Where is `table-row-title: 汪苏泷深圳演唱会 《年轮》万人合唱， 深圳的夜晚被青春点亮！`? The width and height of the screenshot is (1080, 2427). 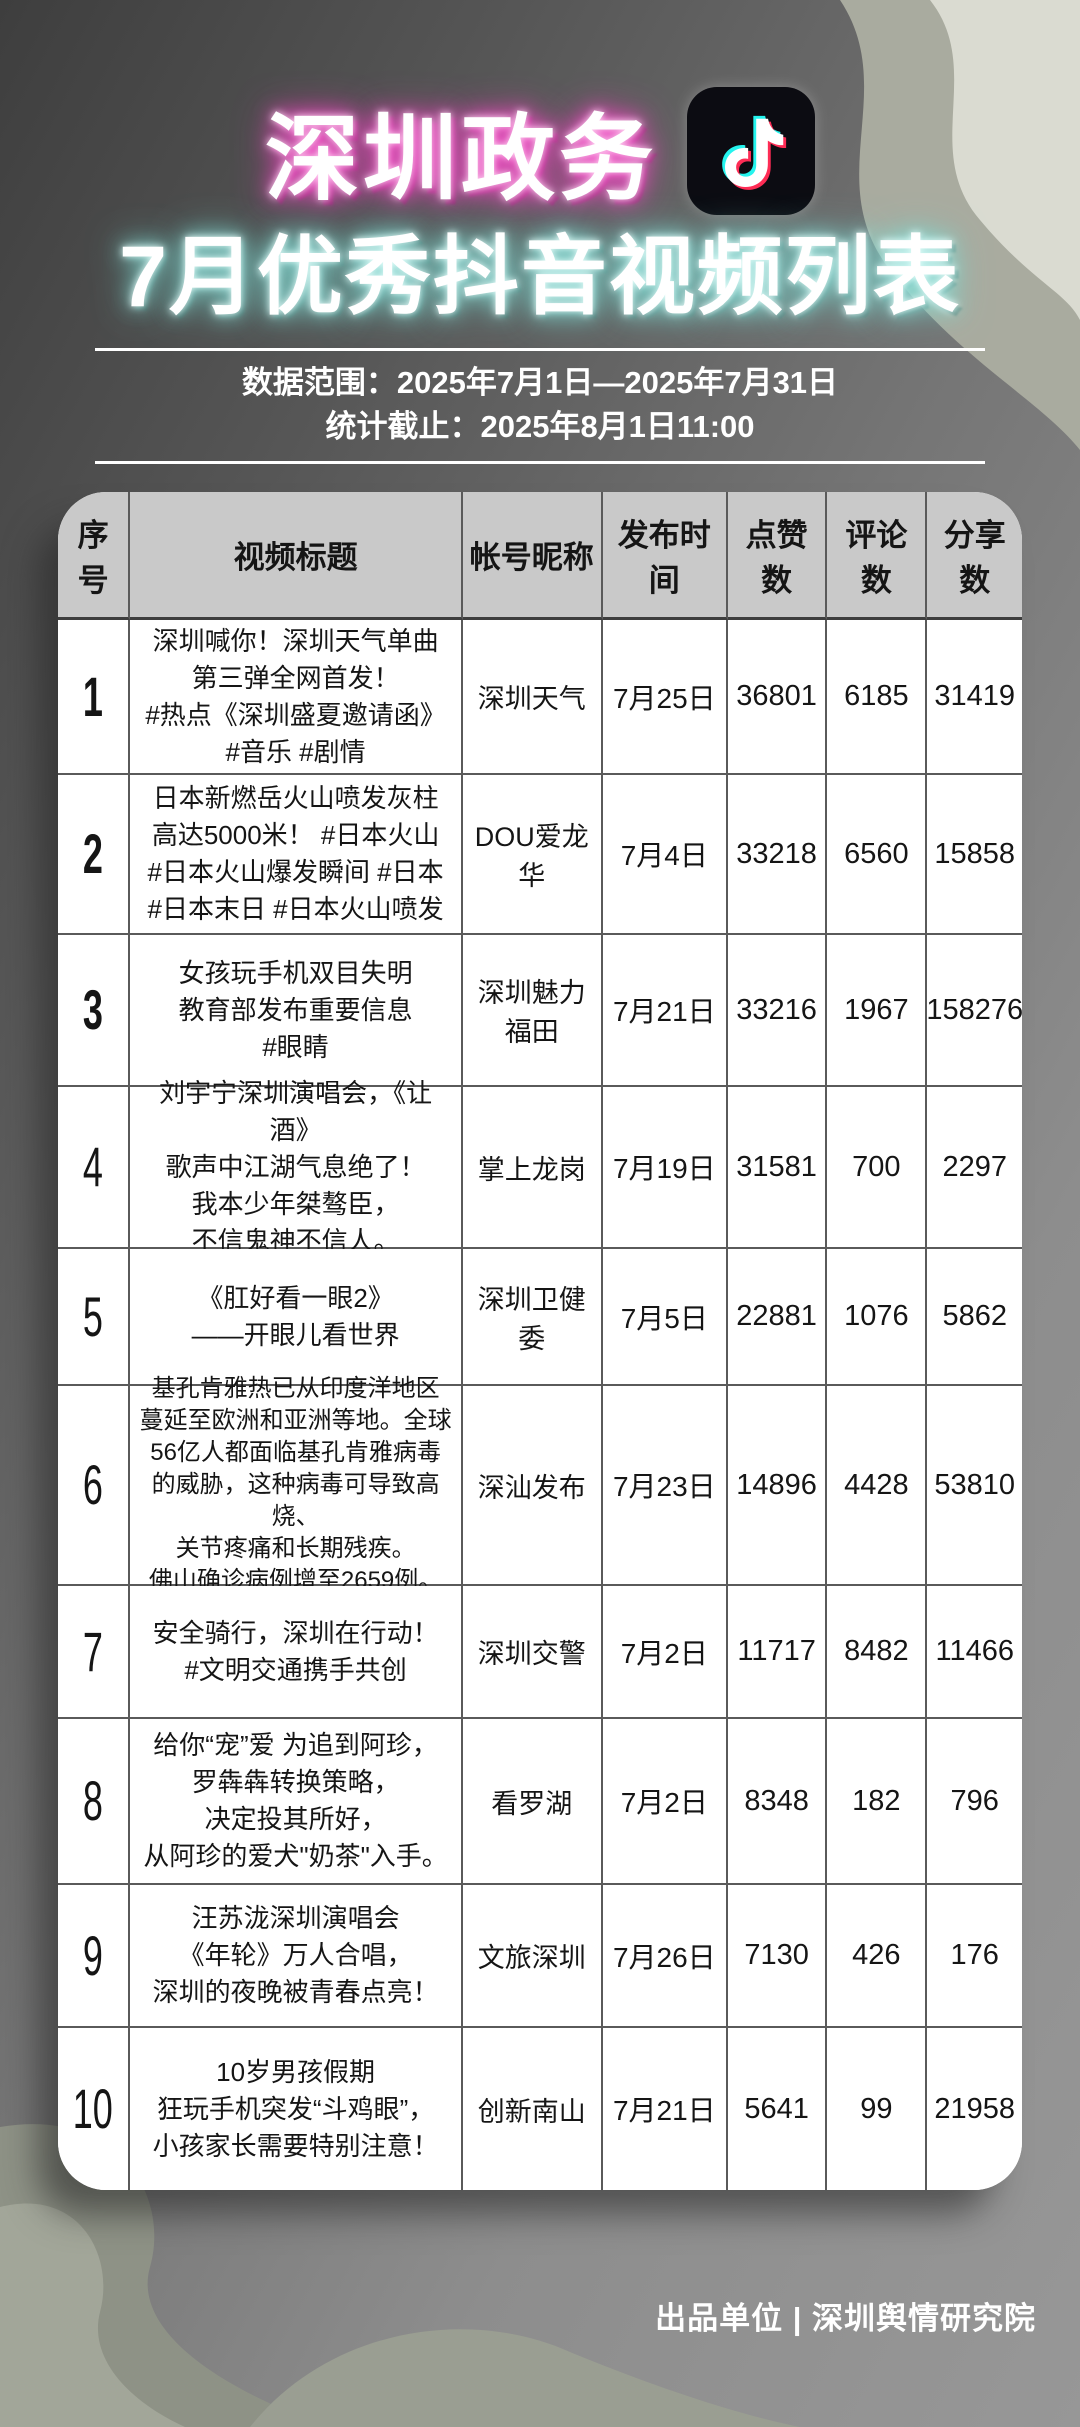
table-row-title: 汪苏泷深圳演唱会 《年轮》万人合唱， 深圳的夜晚被青春点亮！ is located at coordinates (296, 1956).